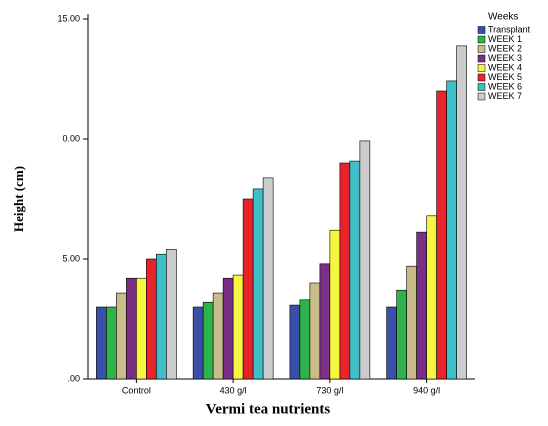 The image size is (548, 426). I want to click on y-tick-label: .00, so click(73, 378).